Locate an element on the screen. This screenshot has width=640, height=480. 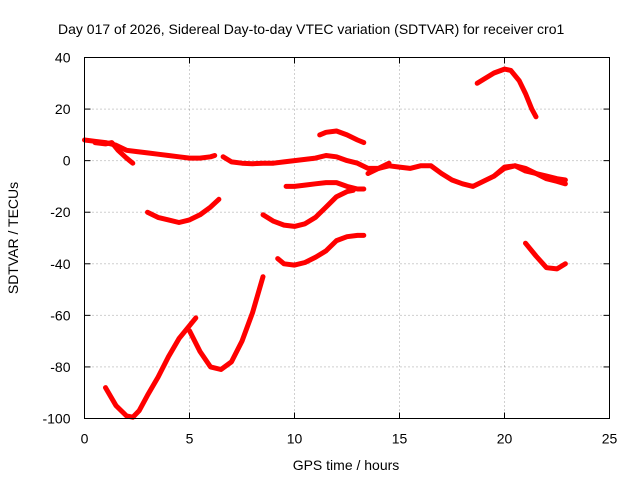
x-tick-label: 15 is located at coordinates (400, 439).